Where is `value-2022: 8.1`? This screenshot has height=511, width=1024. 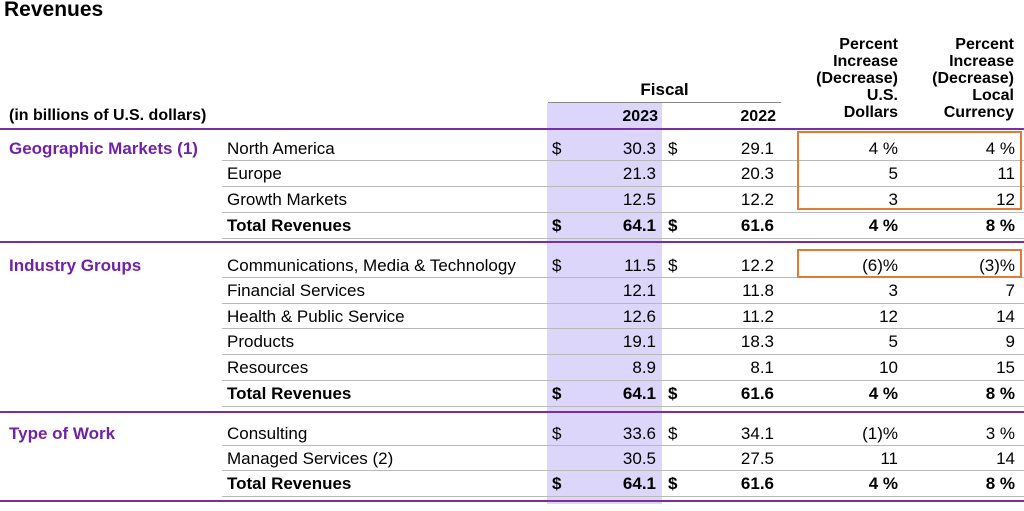
value-2022: 8.1 is located at coordinates (762, 367).